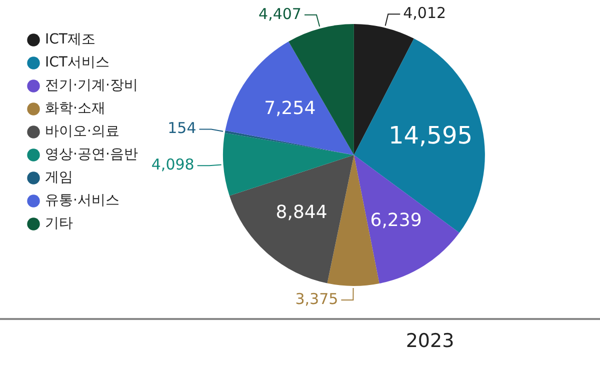  What do you see at coordinates (280, 13) in the screenshot?
I see `data-label: 4,407` at bounding box center [280, 13].